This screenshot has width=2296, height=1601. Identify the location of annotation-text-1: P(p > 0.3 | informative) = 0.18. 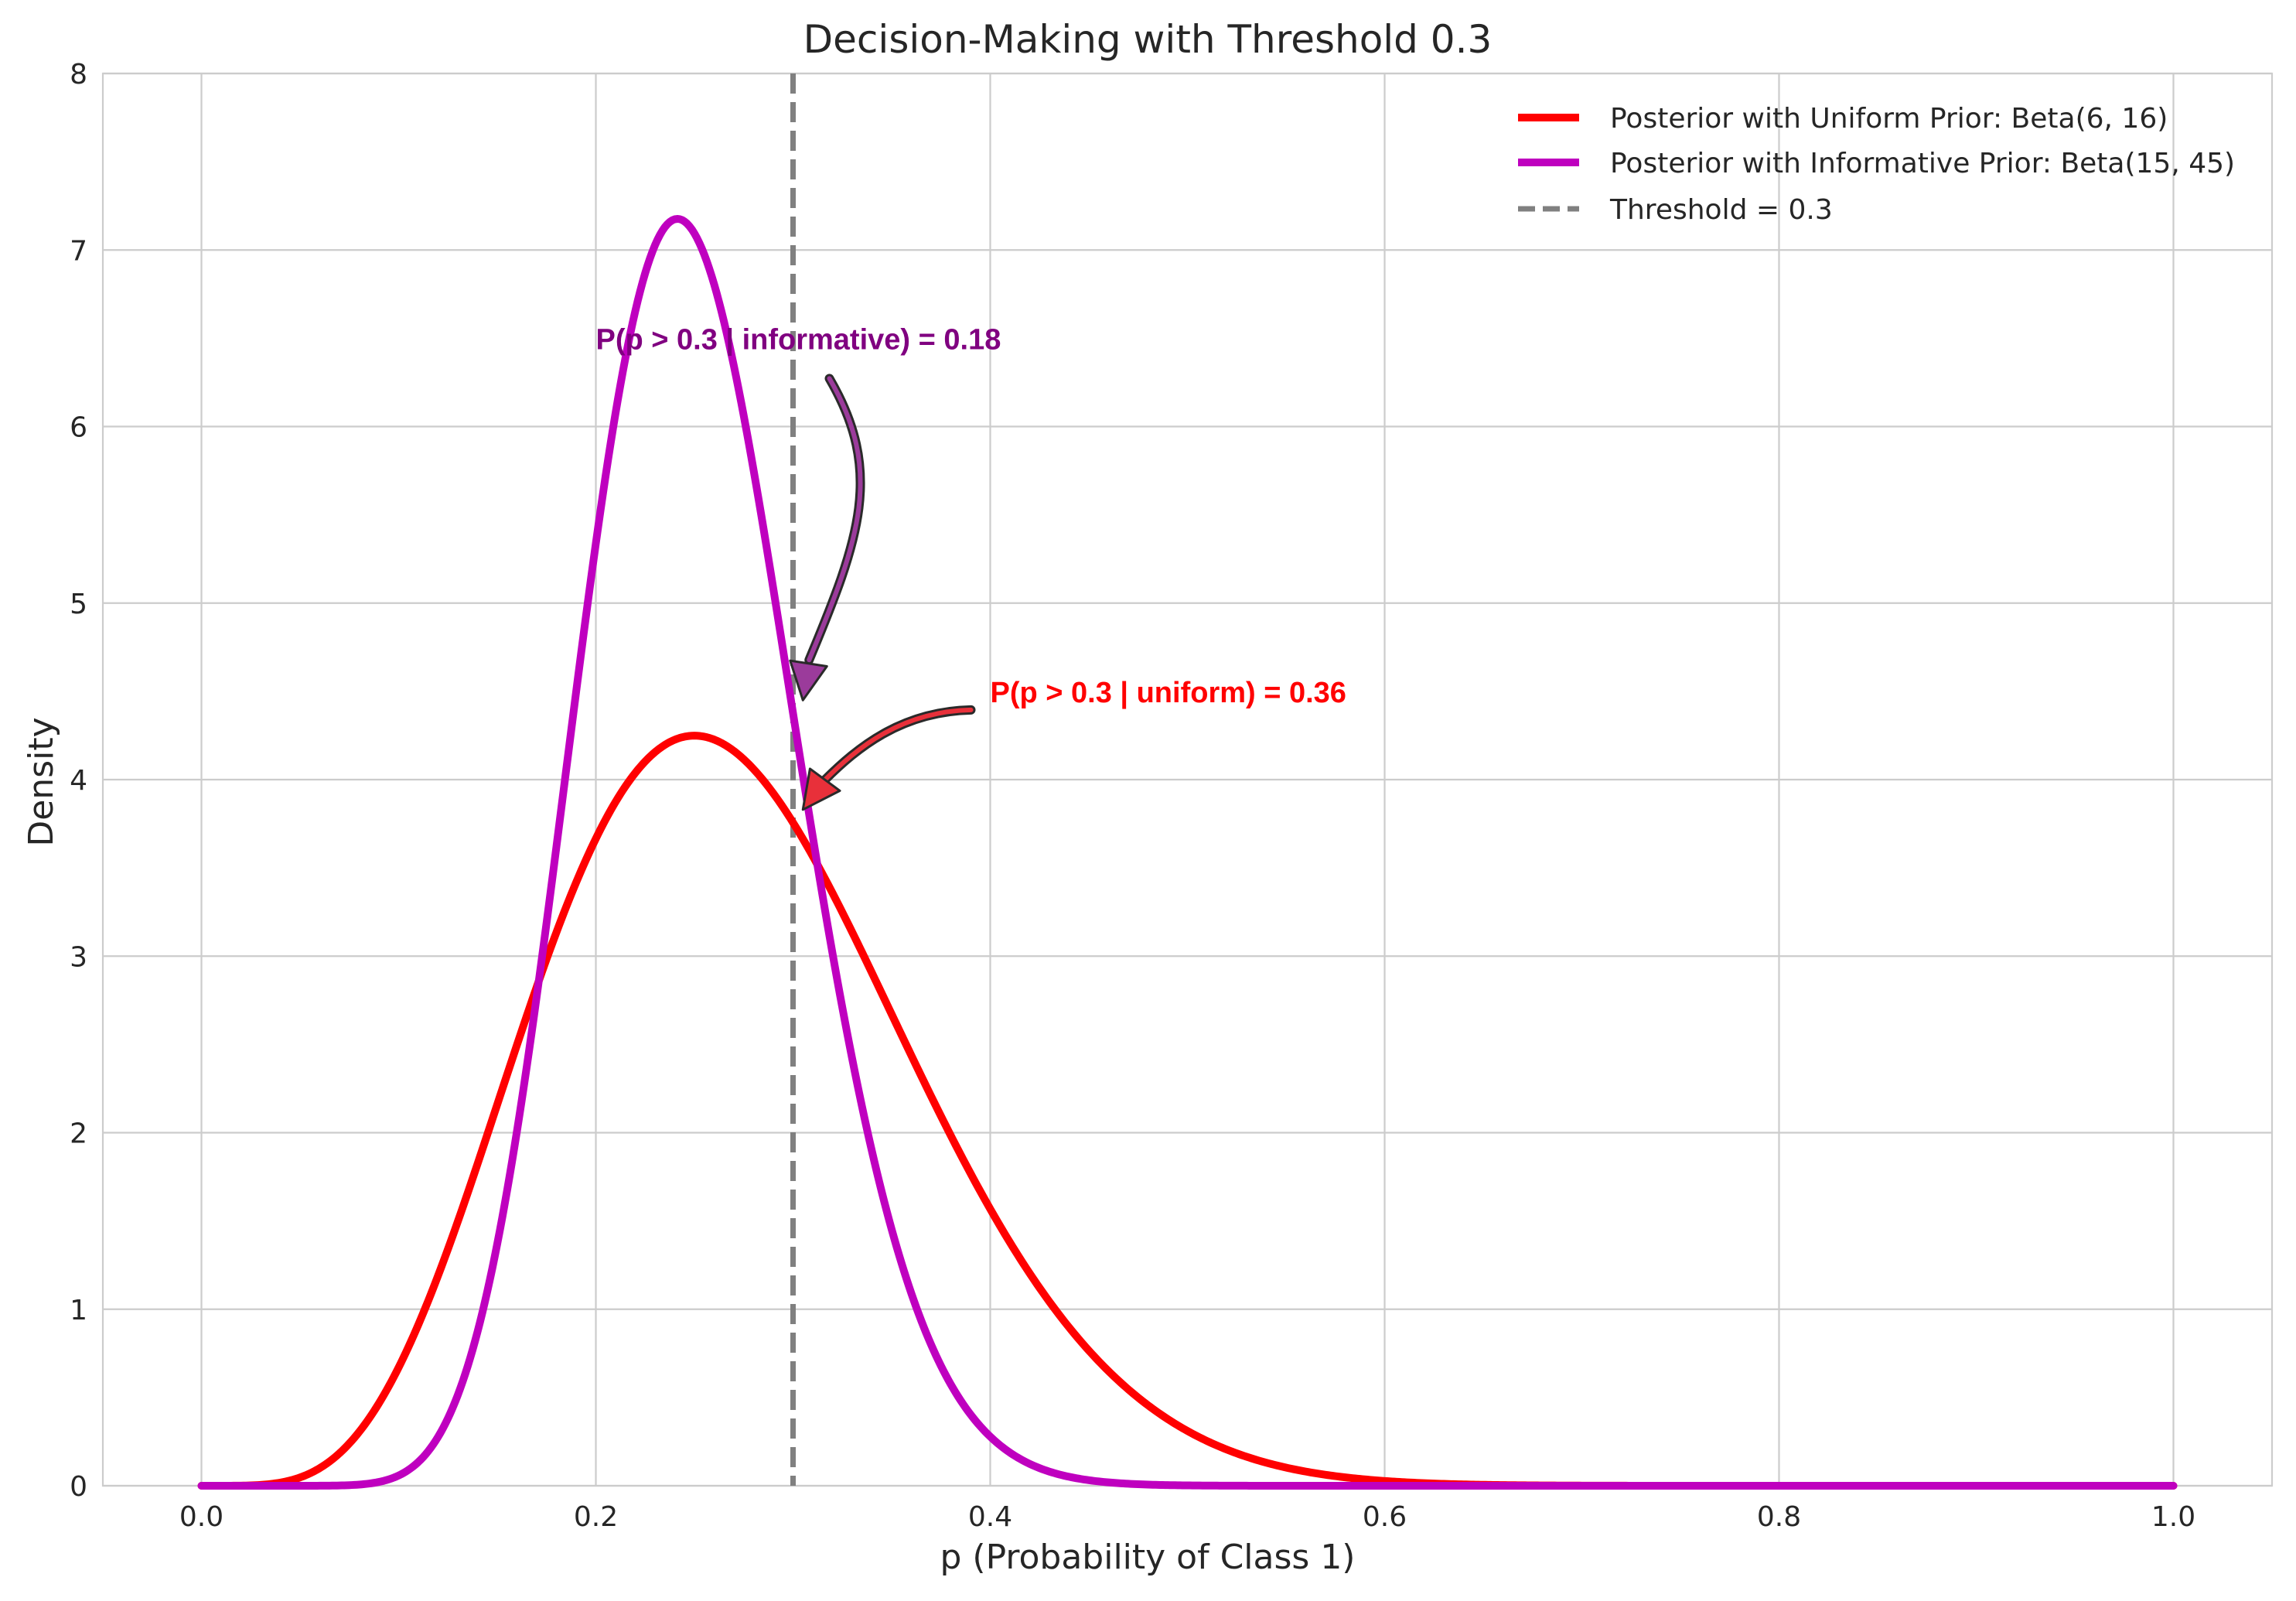
(798, 340).